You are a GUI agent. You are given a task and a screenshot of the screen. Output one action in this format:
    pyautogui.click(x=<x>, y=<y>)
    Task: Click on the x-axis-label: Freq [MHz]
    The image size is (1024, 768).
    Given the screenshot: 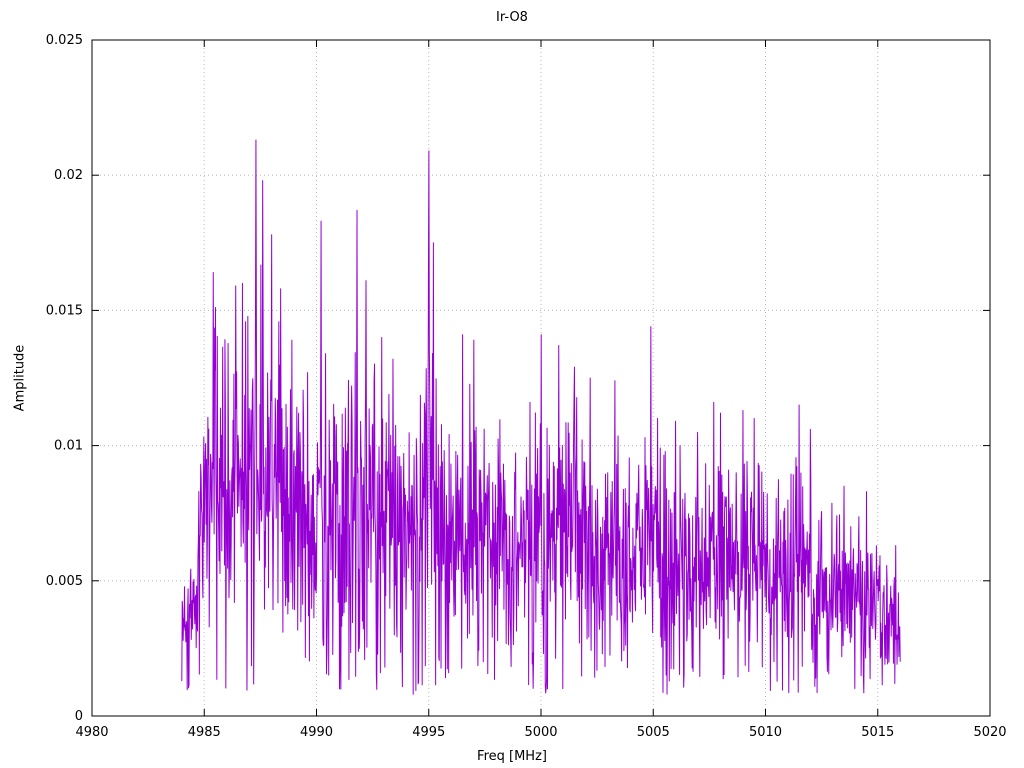 What is the action you would take?
    pyautogui.click(x=512, y=756)
    